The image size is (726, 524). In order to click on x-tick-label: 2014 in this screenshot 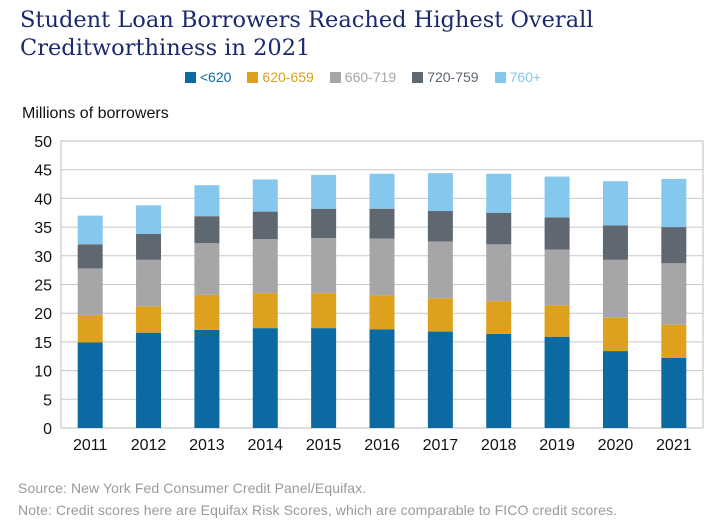, I will do `click(265, 445)`.